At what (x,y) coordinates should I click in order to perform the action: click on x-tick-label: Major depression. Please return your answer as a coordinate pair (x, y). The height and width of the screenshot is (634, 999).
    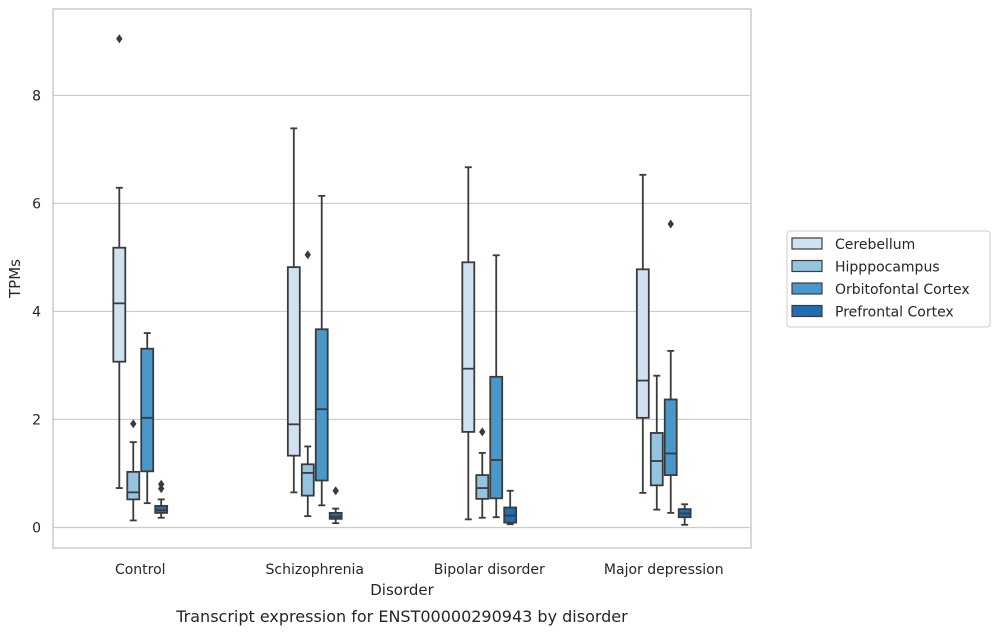
    Looking at the image, I should click on (664, 570).